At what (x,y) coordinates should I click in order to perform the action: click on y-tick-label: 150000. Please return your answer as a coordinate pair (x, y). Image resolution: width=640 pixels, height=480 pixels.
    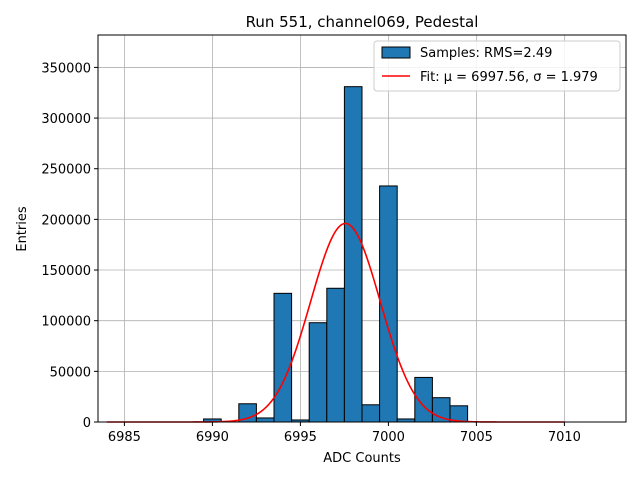
    Looking at the image, I should click on (66, 271).